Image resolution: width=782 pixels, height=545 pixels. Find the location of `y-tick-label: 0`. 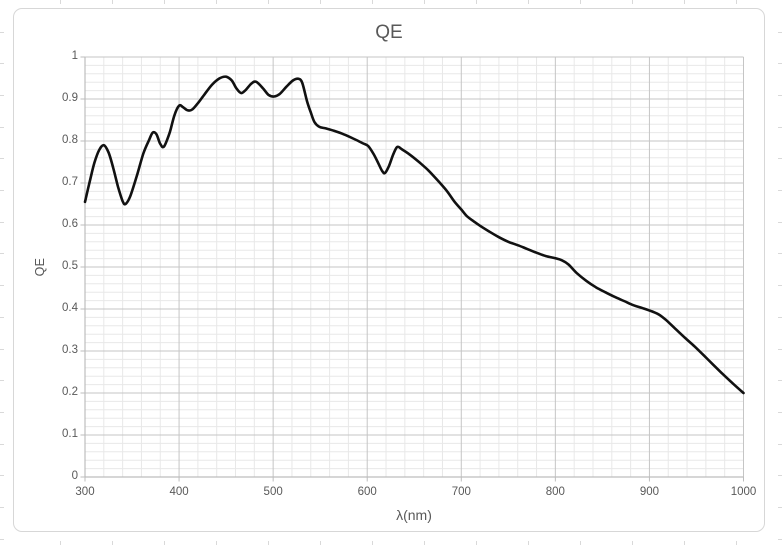

y-tick-label: 0 is located at coordinates (74, 476).